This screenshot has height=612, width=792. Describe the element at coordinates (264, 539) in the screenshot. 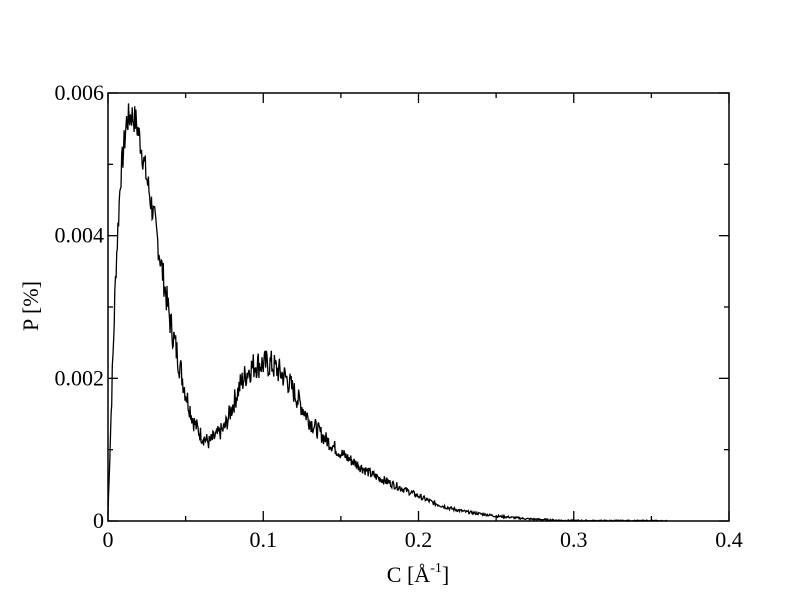

I see `x-tick-label: 0.1` at that location.